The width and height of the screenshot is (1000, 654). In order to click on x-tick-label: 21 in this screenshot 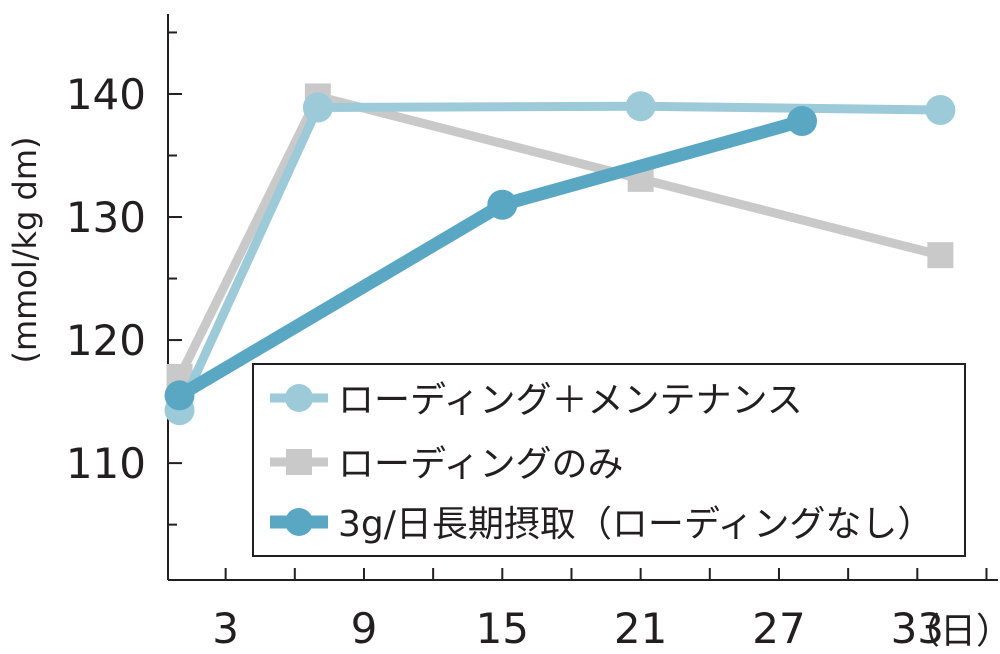, I will do `click(640, 628)`.